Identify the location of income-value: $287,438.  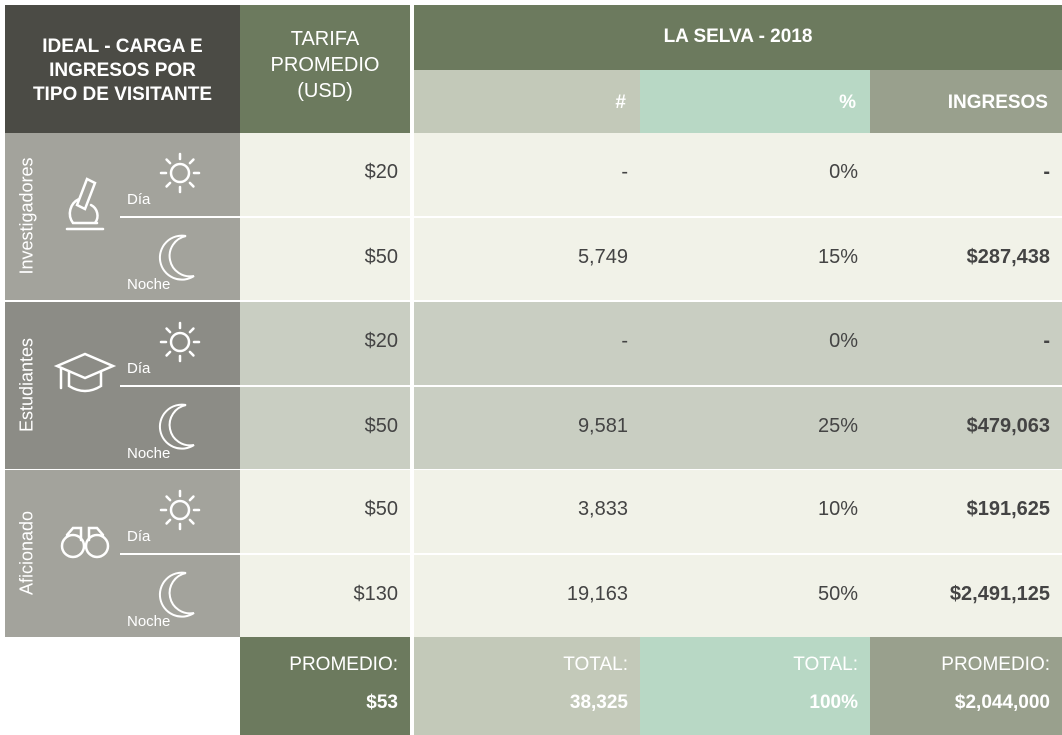
(1008, 257).